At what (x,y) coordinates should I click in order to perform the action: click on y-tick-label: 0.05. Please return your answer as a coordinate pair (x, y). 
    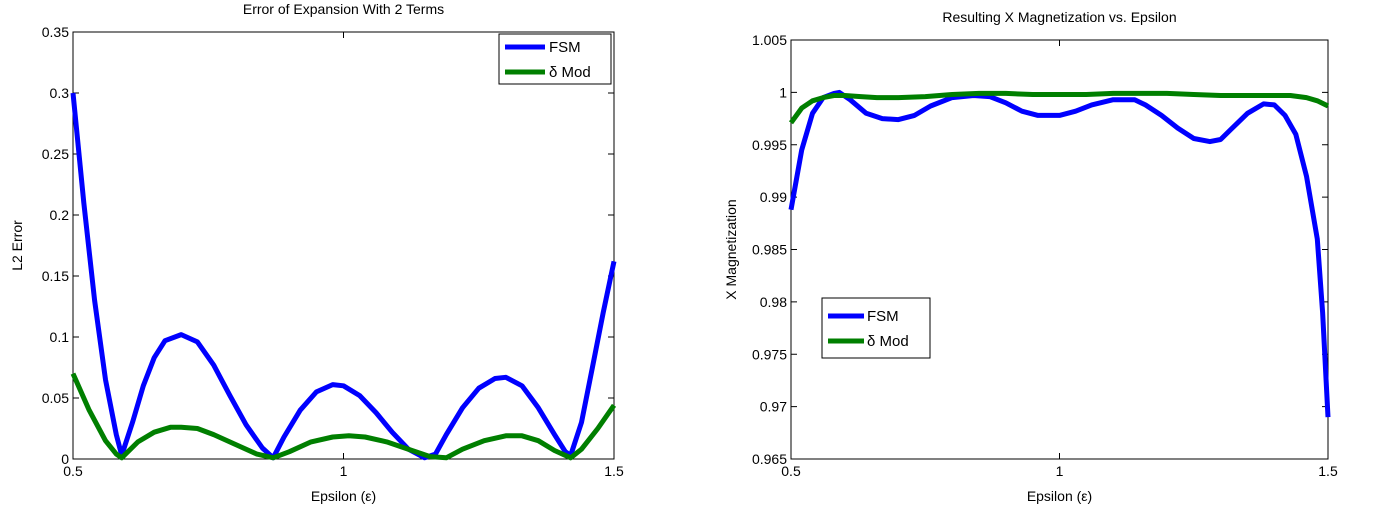
    Looking at the image, I should click on (55, 398).